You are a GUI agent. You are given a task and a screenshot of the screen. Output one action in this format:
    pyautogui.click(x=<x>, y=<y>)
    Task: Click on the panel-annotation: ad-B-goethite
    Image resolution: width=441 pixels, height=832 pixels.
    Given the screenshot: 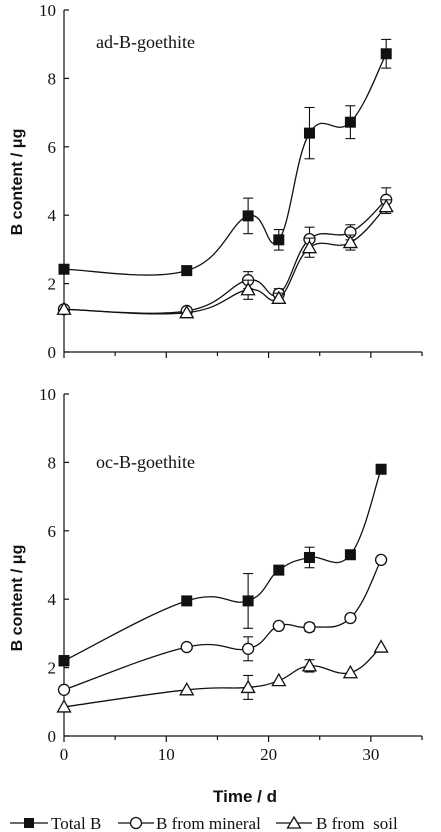 What is the action you would take?
    pyautogui.click(x=145, y=42)
    